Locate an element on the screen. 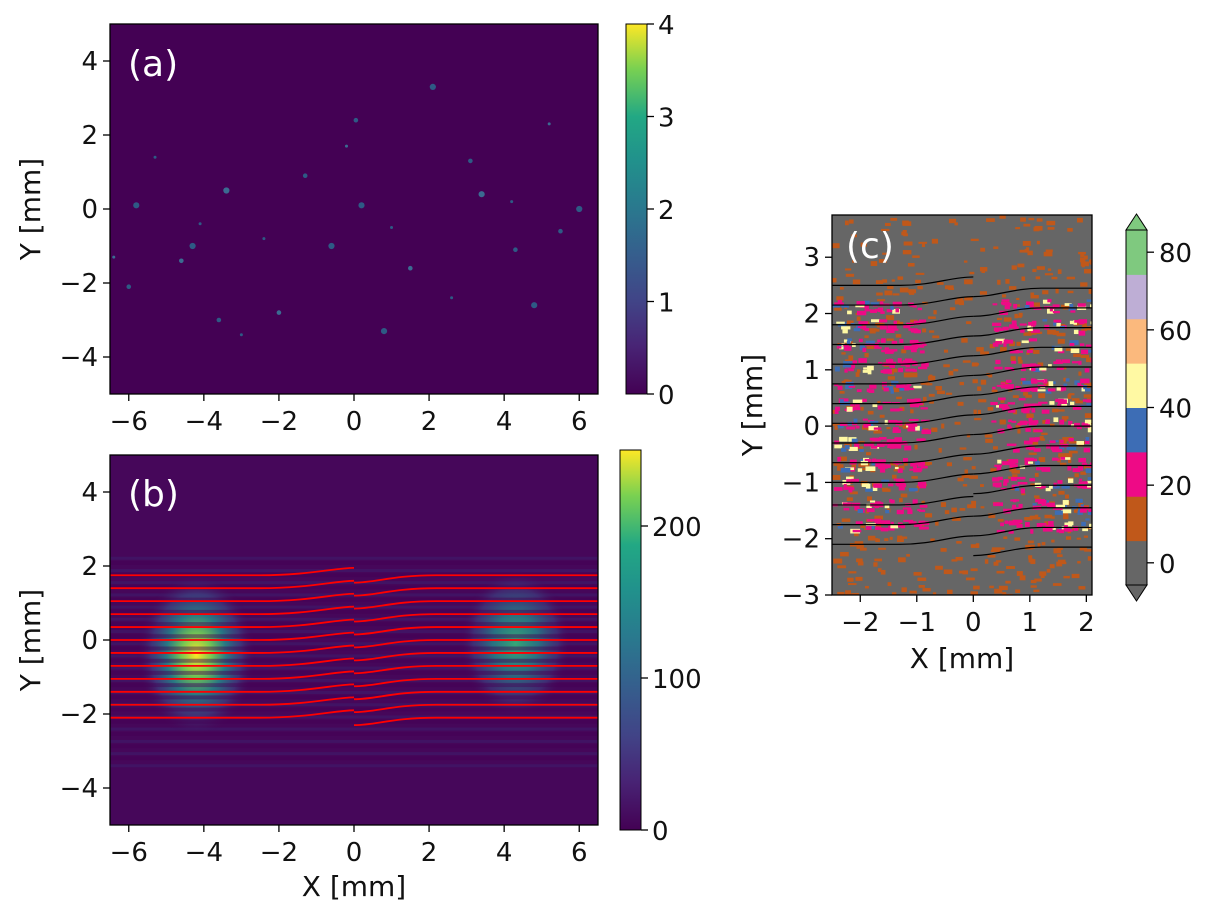 This screenshot has width=1212, height=917. panel-b-xlabel: X [mm] is located at coordinates (354, 886).